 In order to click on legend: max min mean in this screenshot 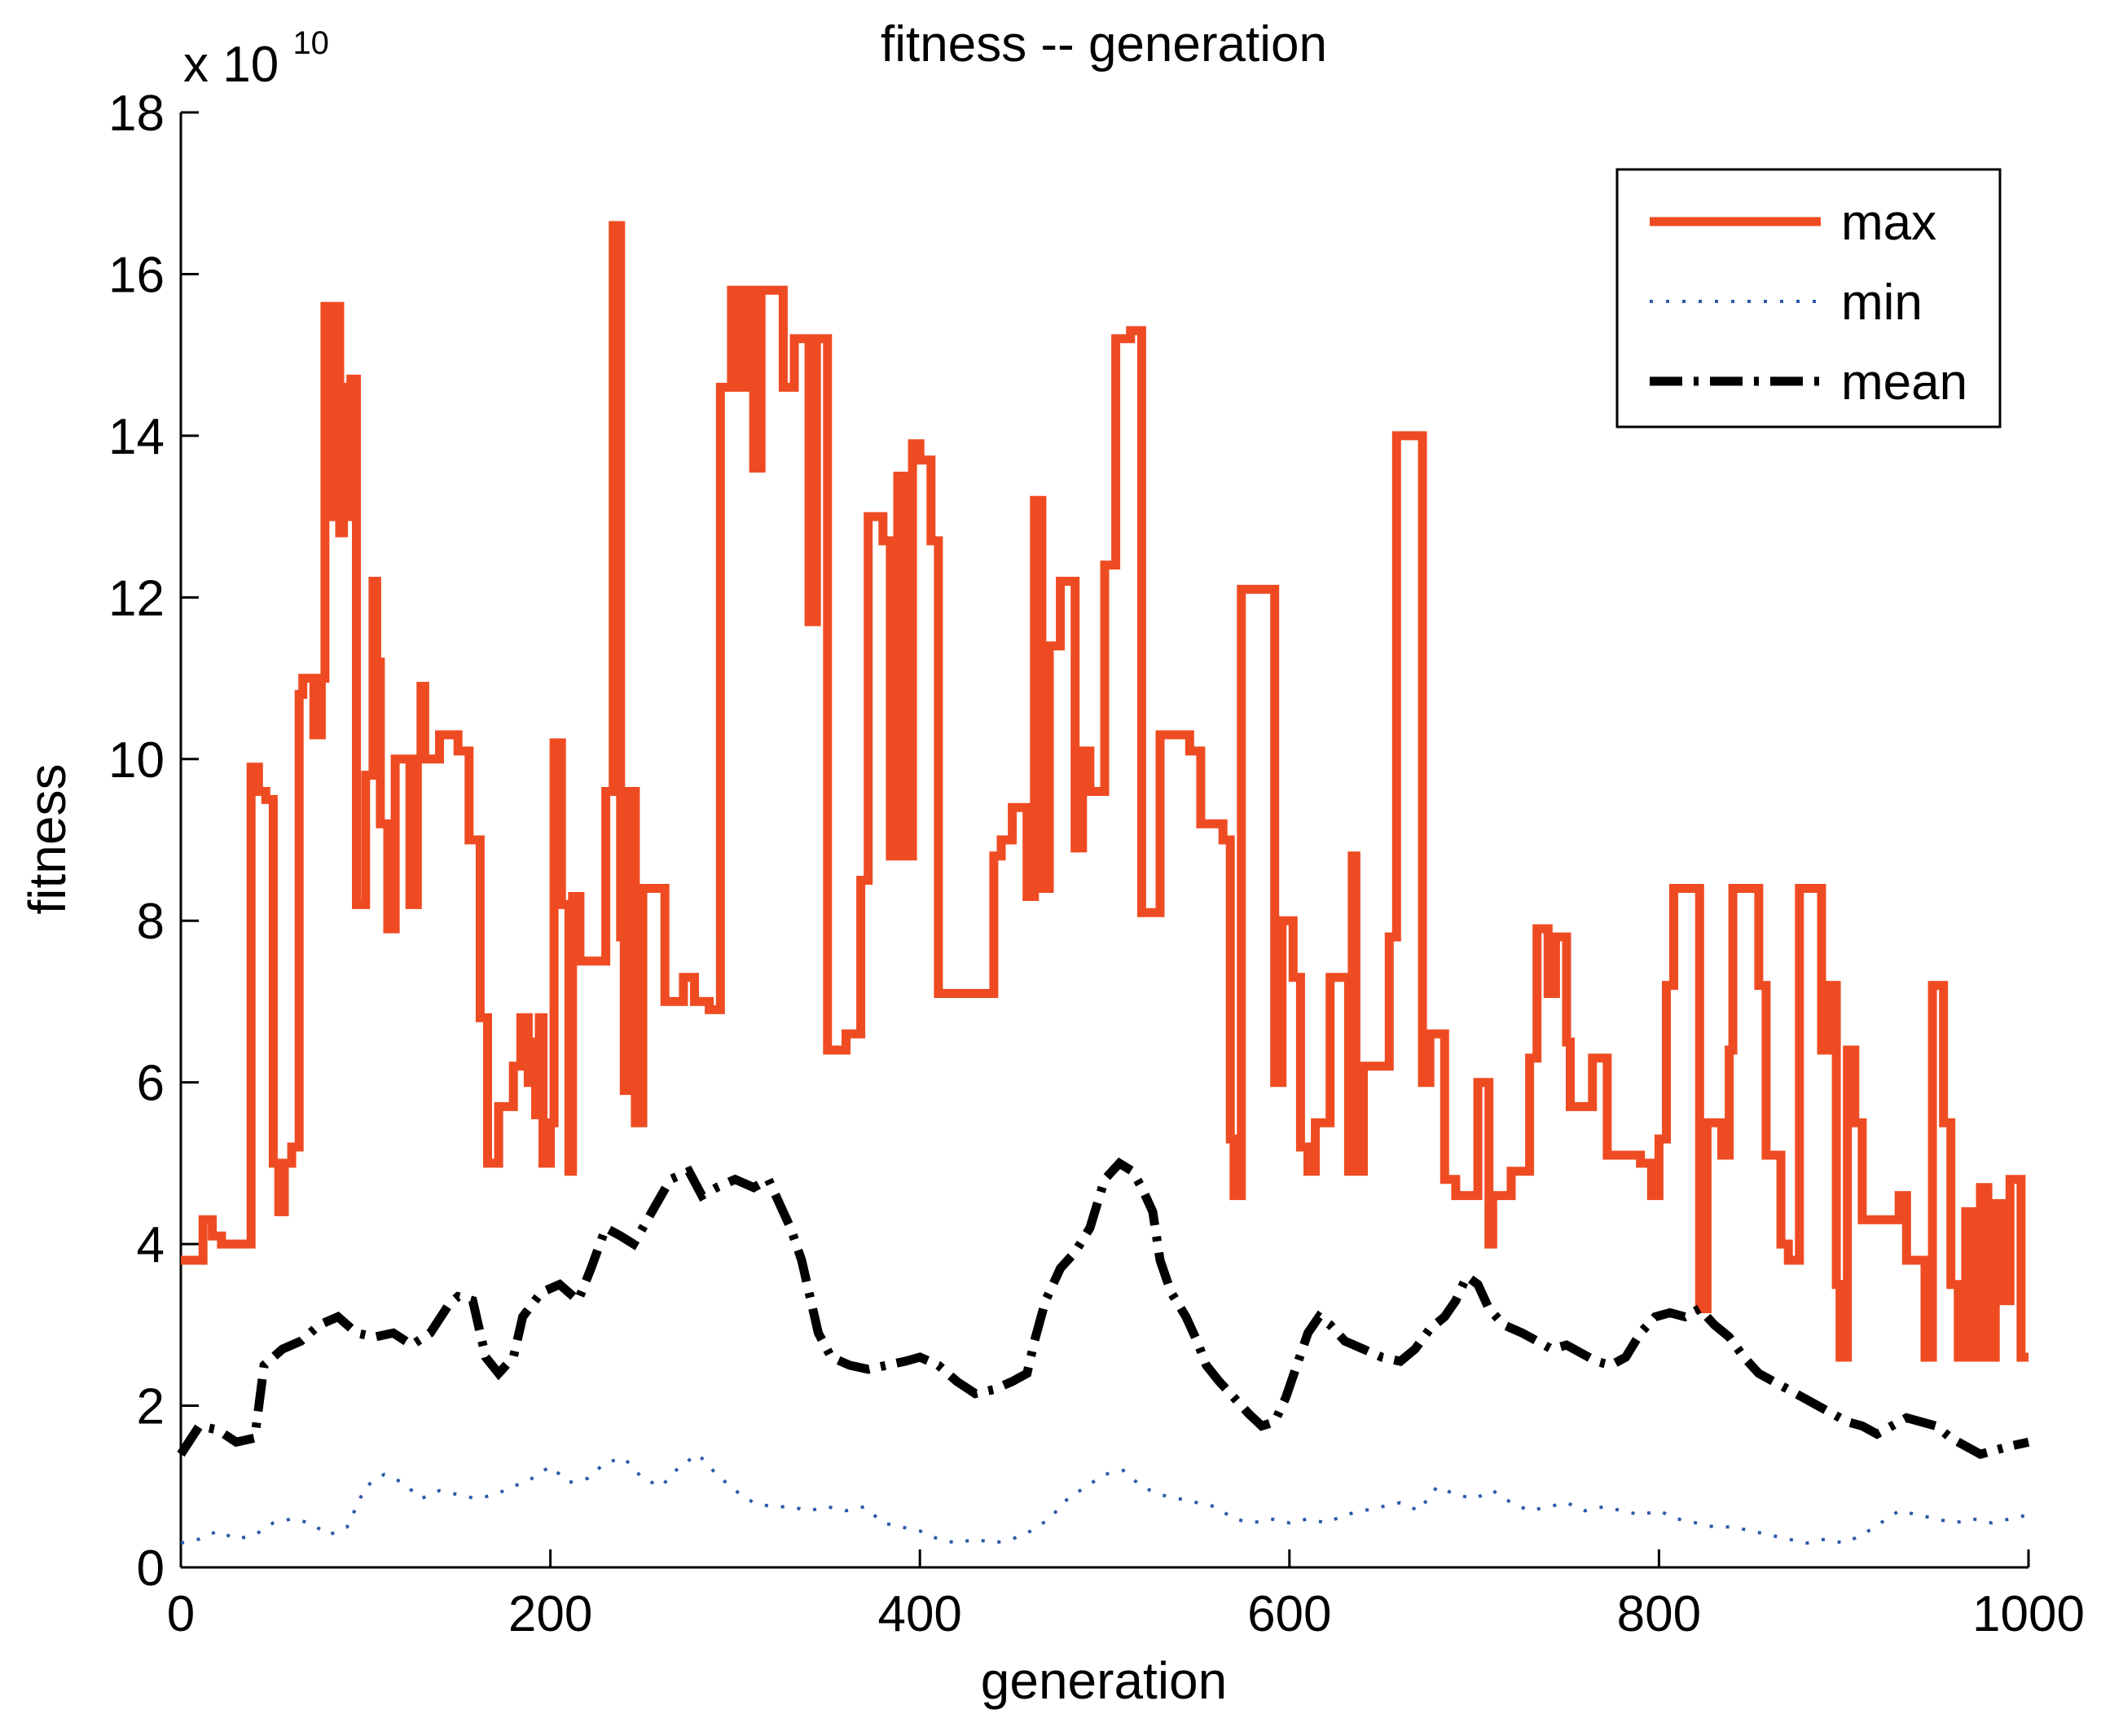, I will do `click(1809, 298)`.